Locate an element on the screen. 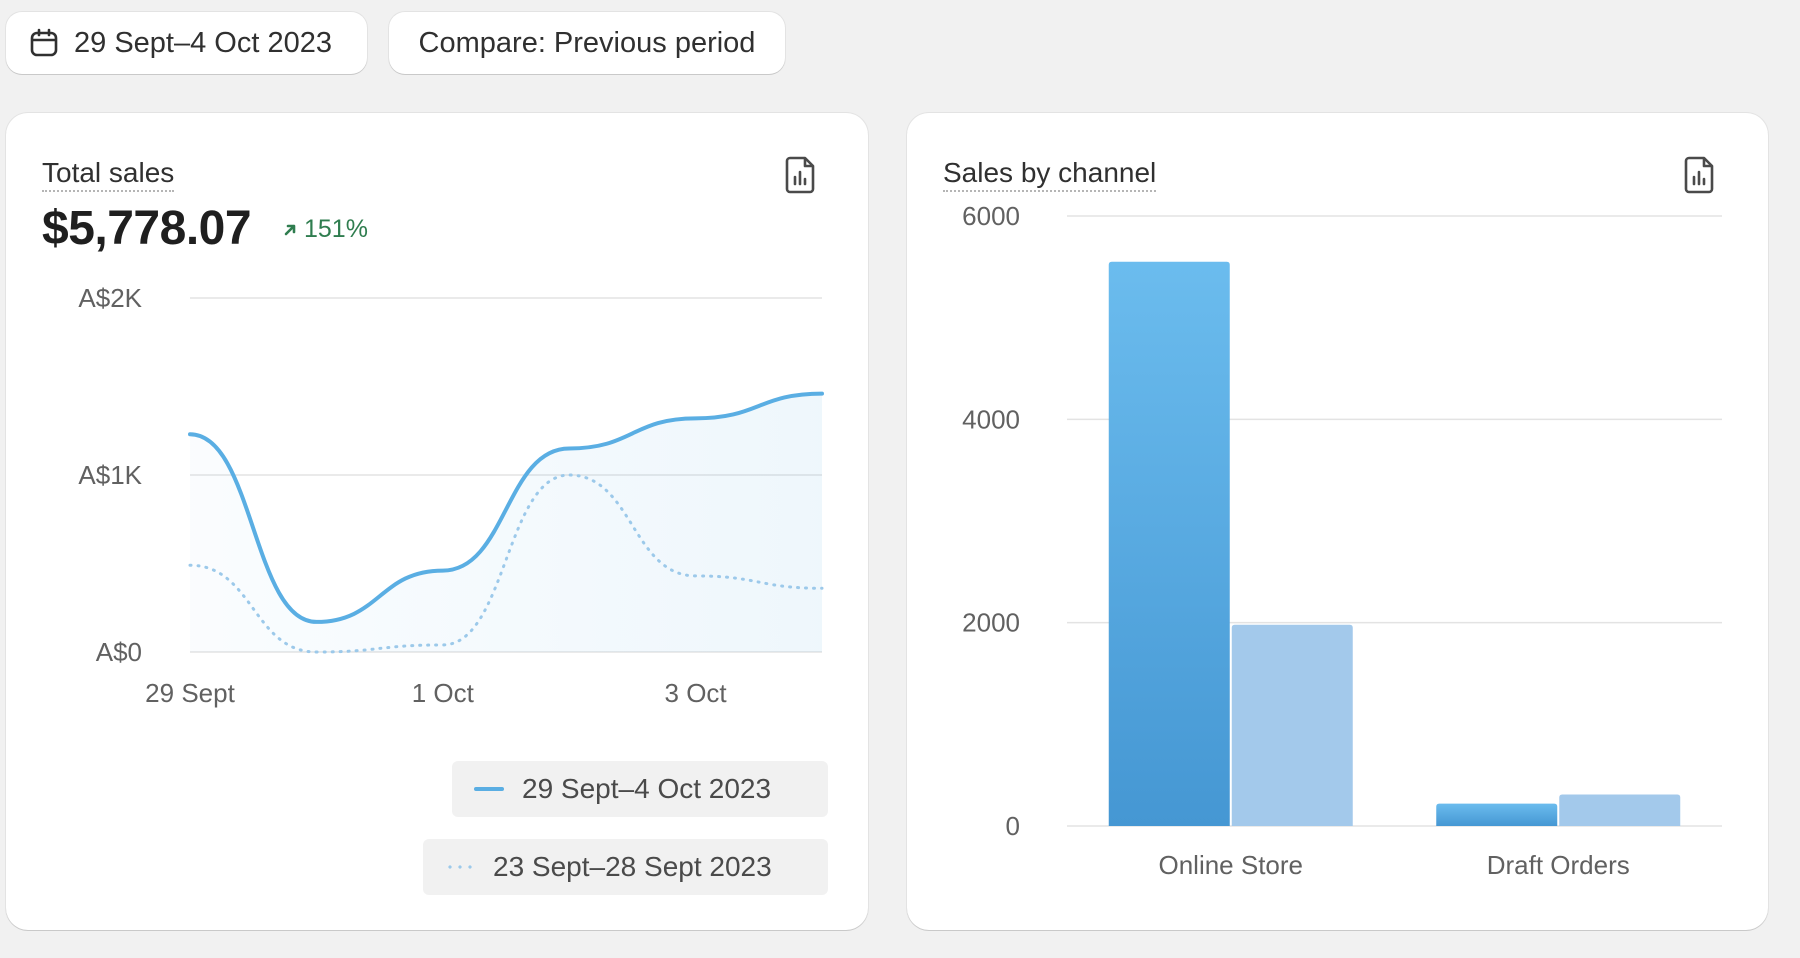 The image size is (1800, 958). legend-dotted-swatch is located at coordinates (460, 867).